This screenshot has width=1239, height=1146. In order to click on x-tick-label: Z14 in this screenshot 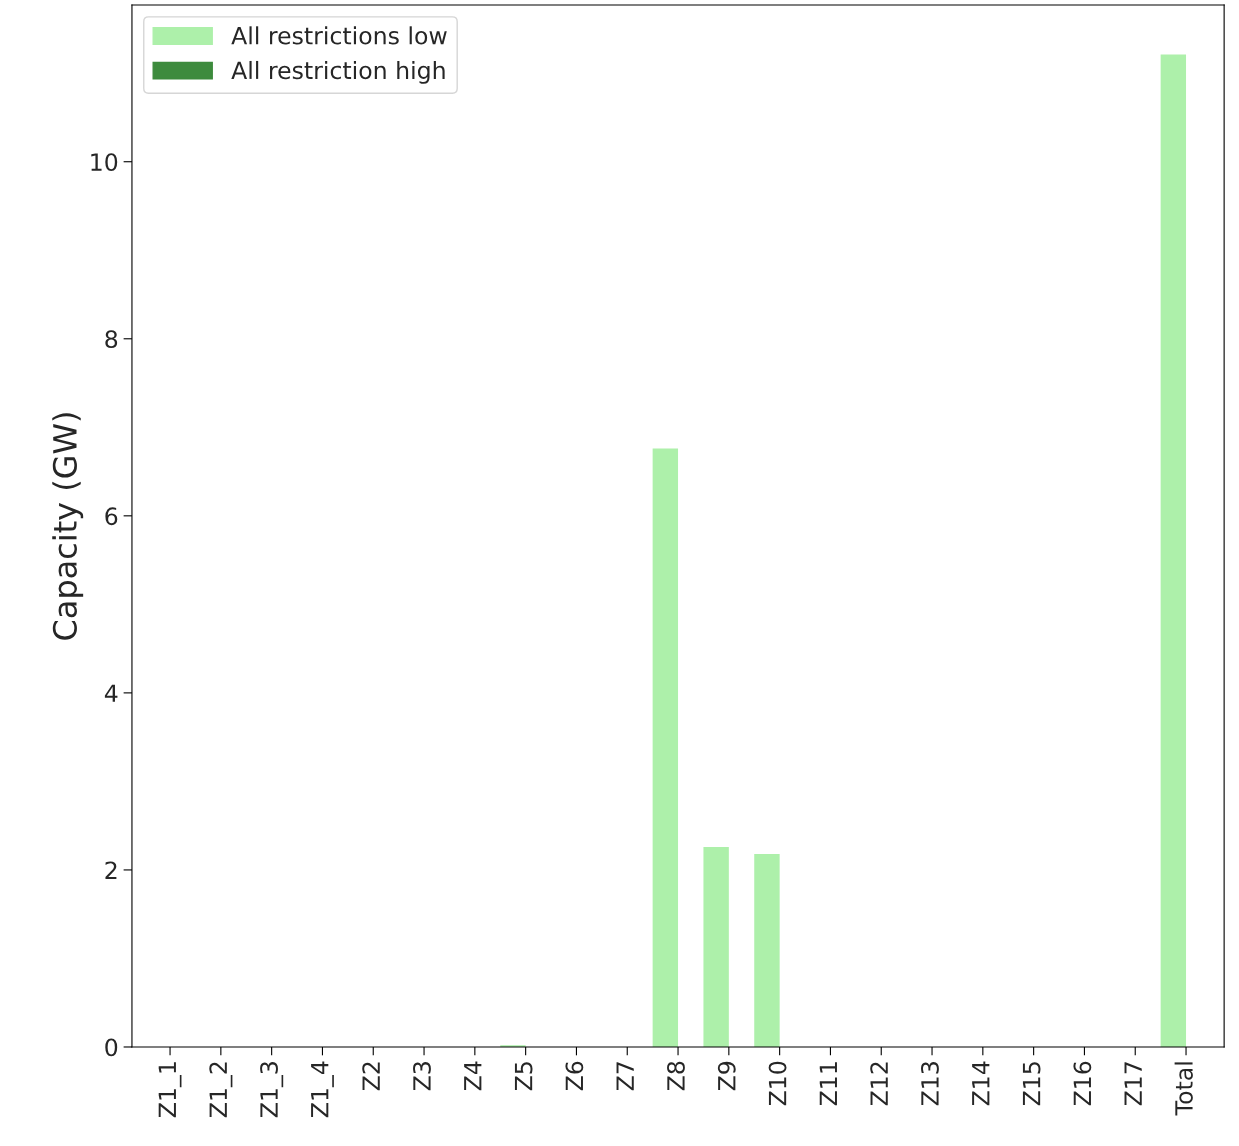, I will do `click(981, 1083)`.